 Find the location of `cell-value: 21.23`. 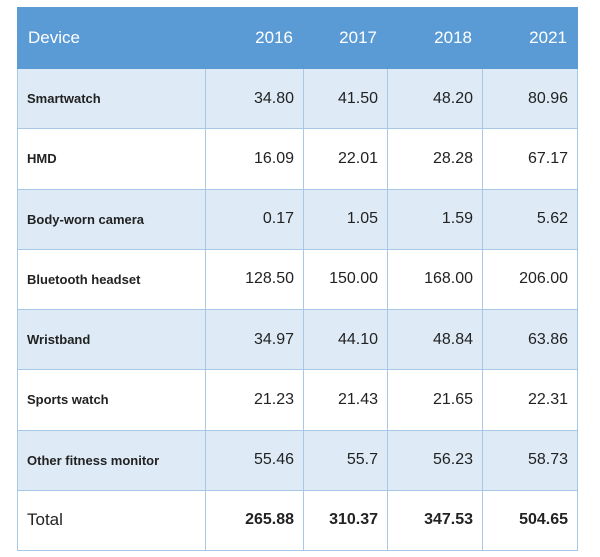

cell-value: 21.23 is located at coordinates (254, 400).